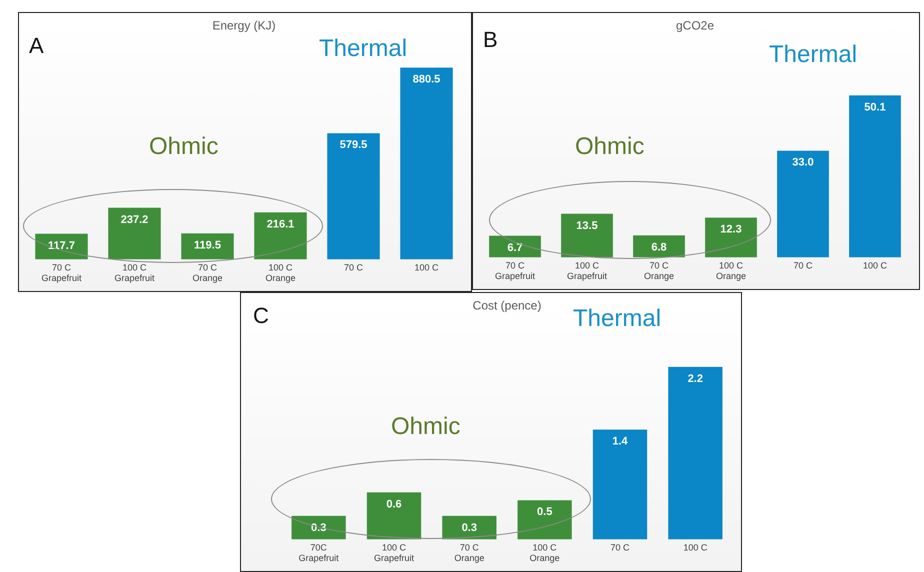  What do you see at coordinates (659, 247) in the screenshot?
I see `data-label: 6.8` at bounding box center [659, 247].